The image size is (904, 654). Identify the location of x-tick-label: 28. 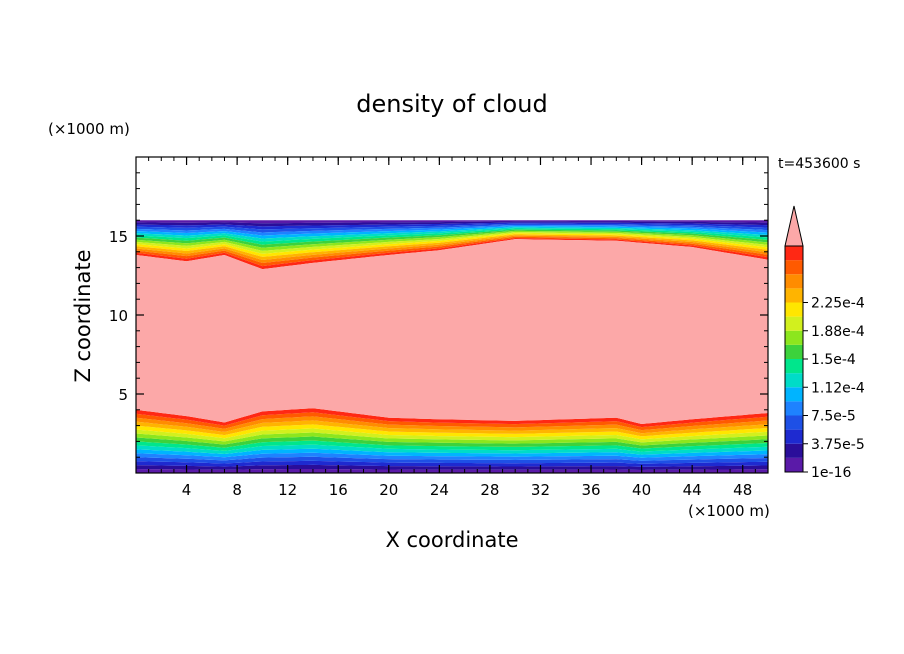
(489, 490).